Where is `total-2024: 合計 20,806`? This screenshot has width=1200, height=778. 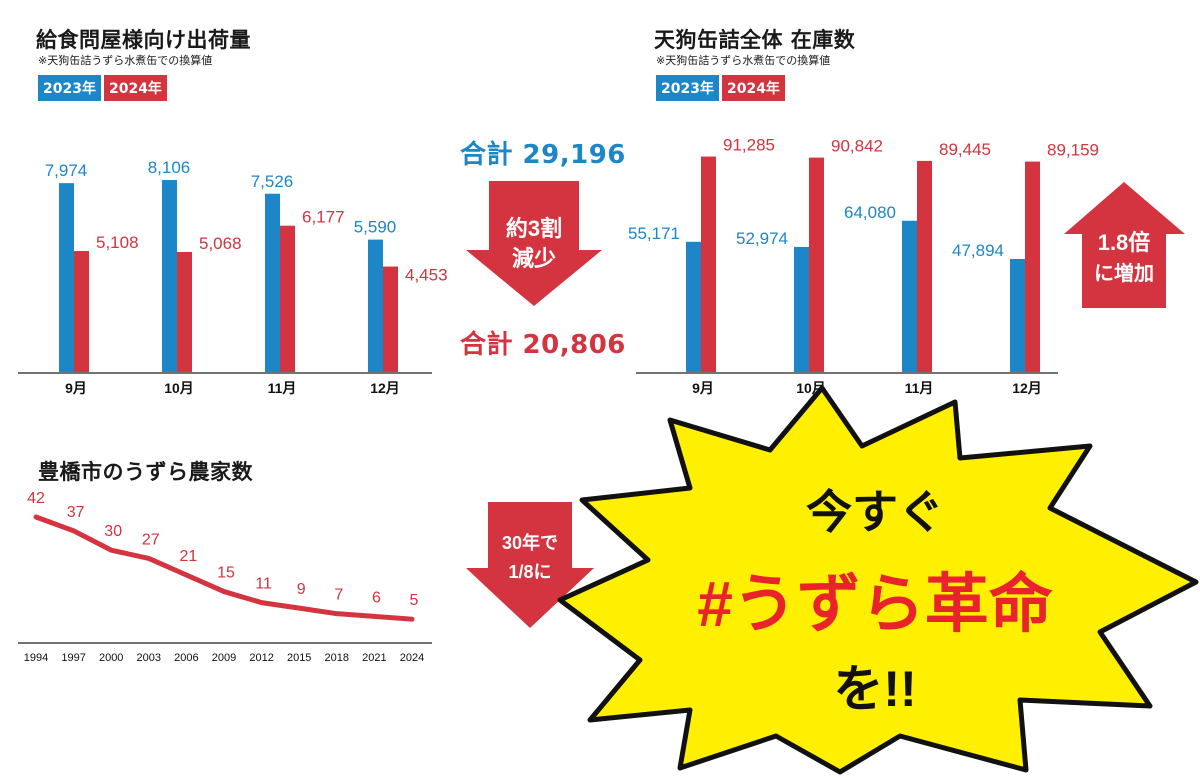 total-2024: 合計 20,806 is located at coordinates (543, 345).